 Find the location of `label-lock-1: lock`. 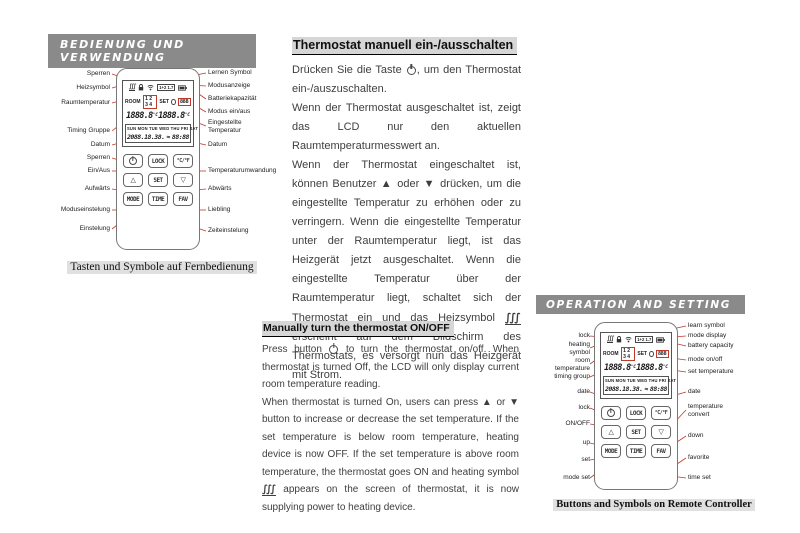

label-lock-1: lock is located at coordinates (584, 335).